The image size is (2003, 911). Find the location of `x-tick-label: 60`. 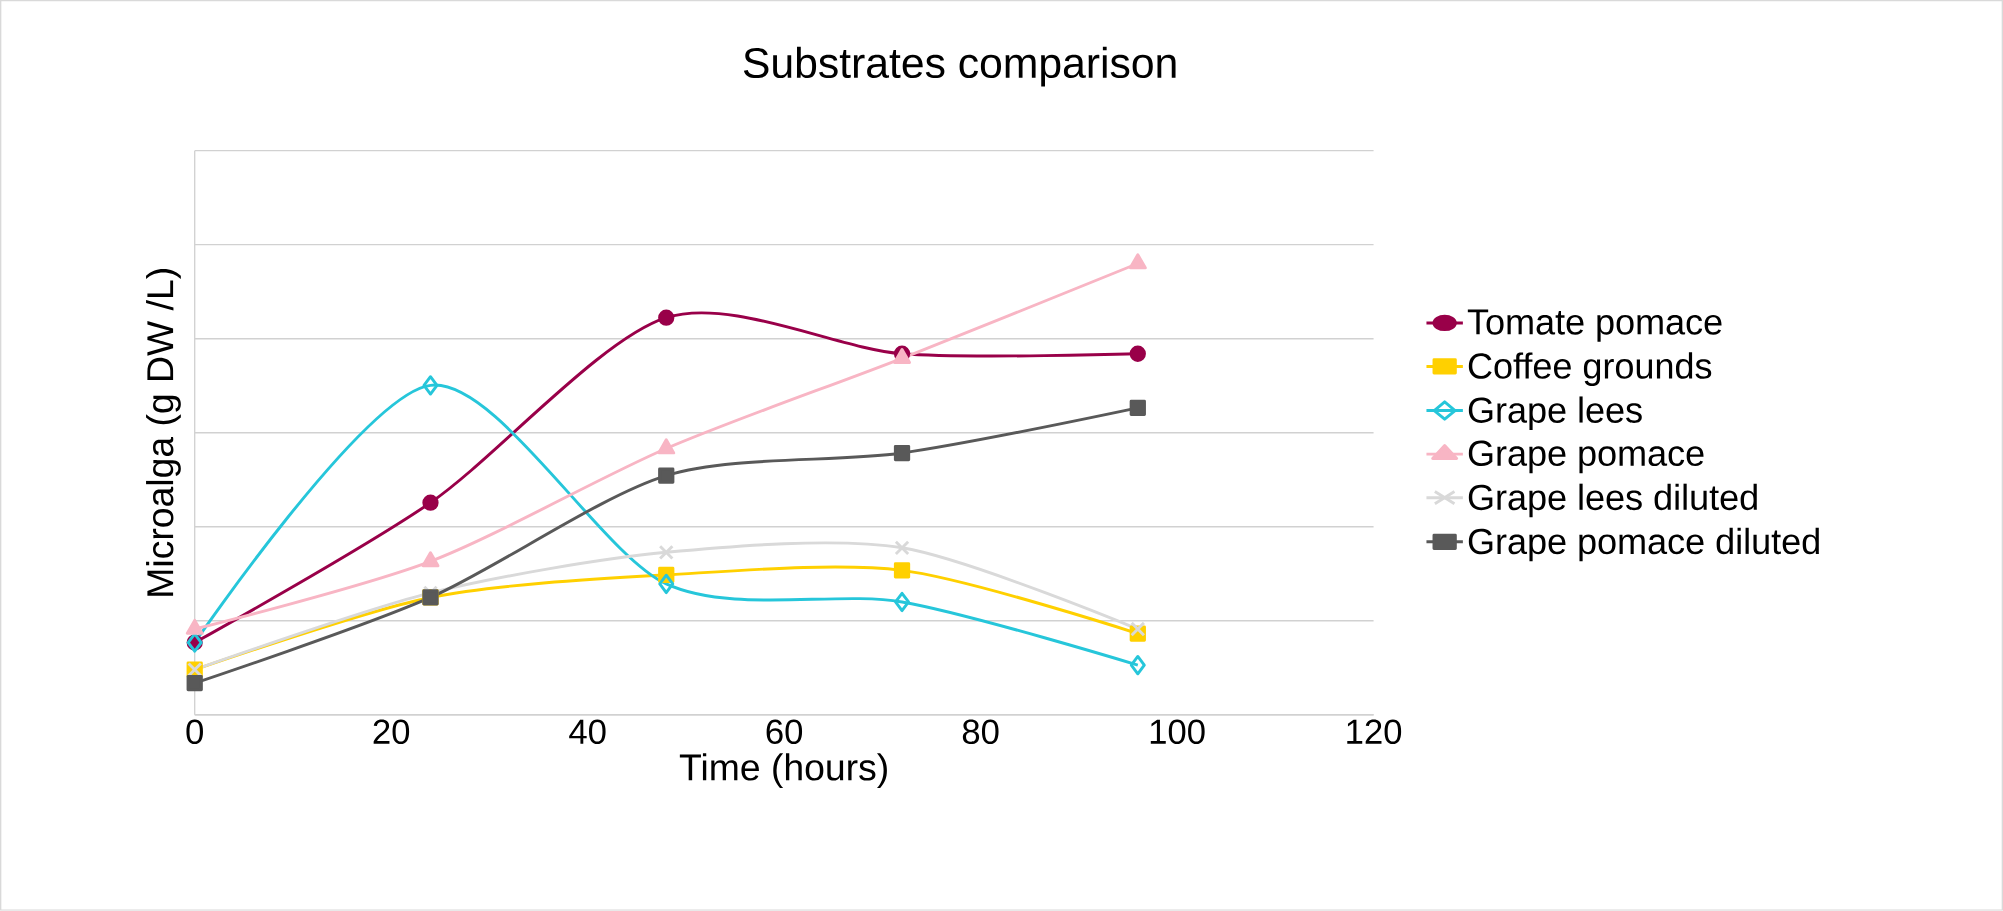

x-tick-label: 60 is located at coordinates (784, 732).